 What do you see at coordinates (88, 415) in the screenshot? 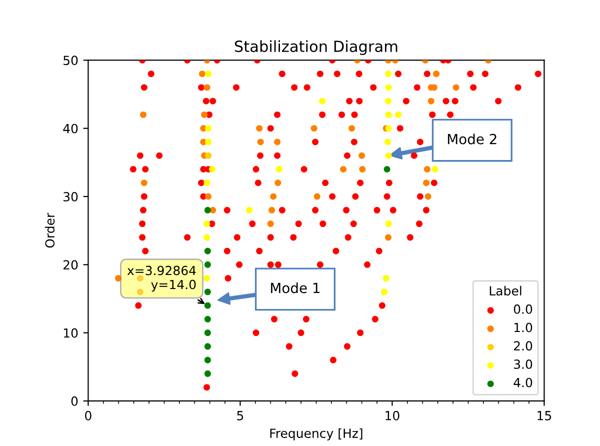
I see `x-tick-label: 0` at bounding box center [88, 415].